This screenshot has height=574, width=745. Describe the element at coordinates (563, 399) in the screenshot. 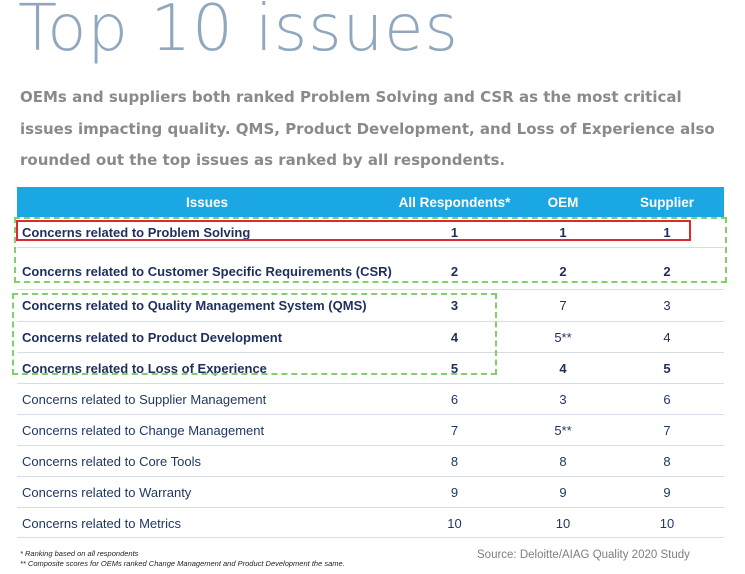

I see `row-oem: 3` at that location.